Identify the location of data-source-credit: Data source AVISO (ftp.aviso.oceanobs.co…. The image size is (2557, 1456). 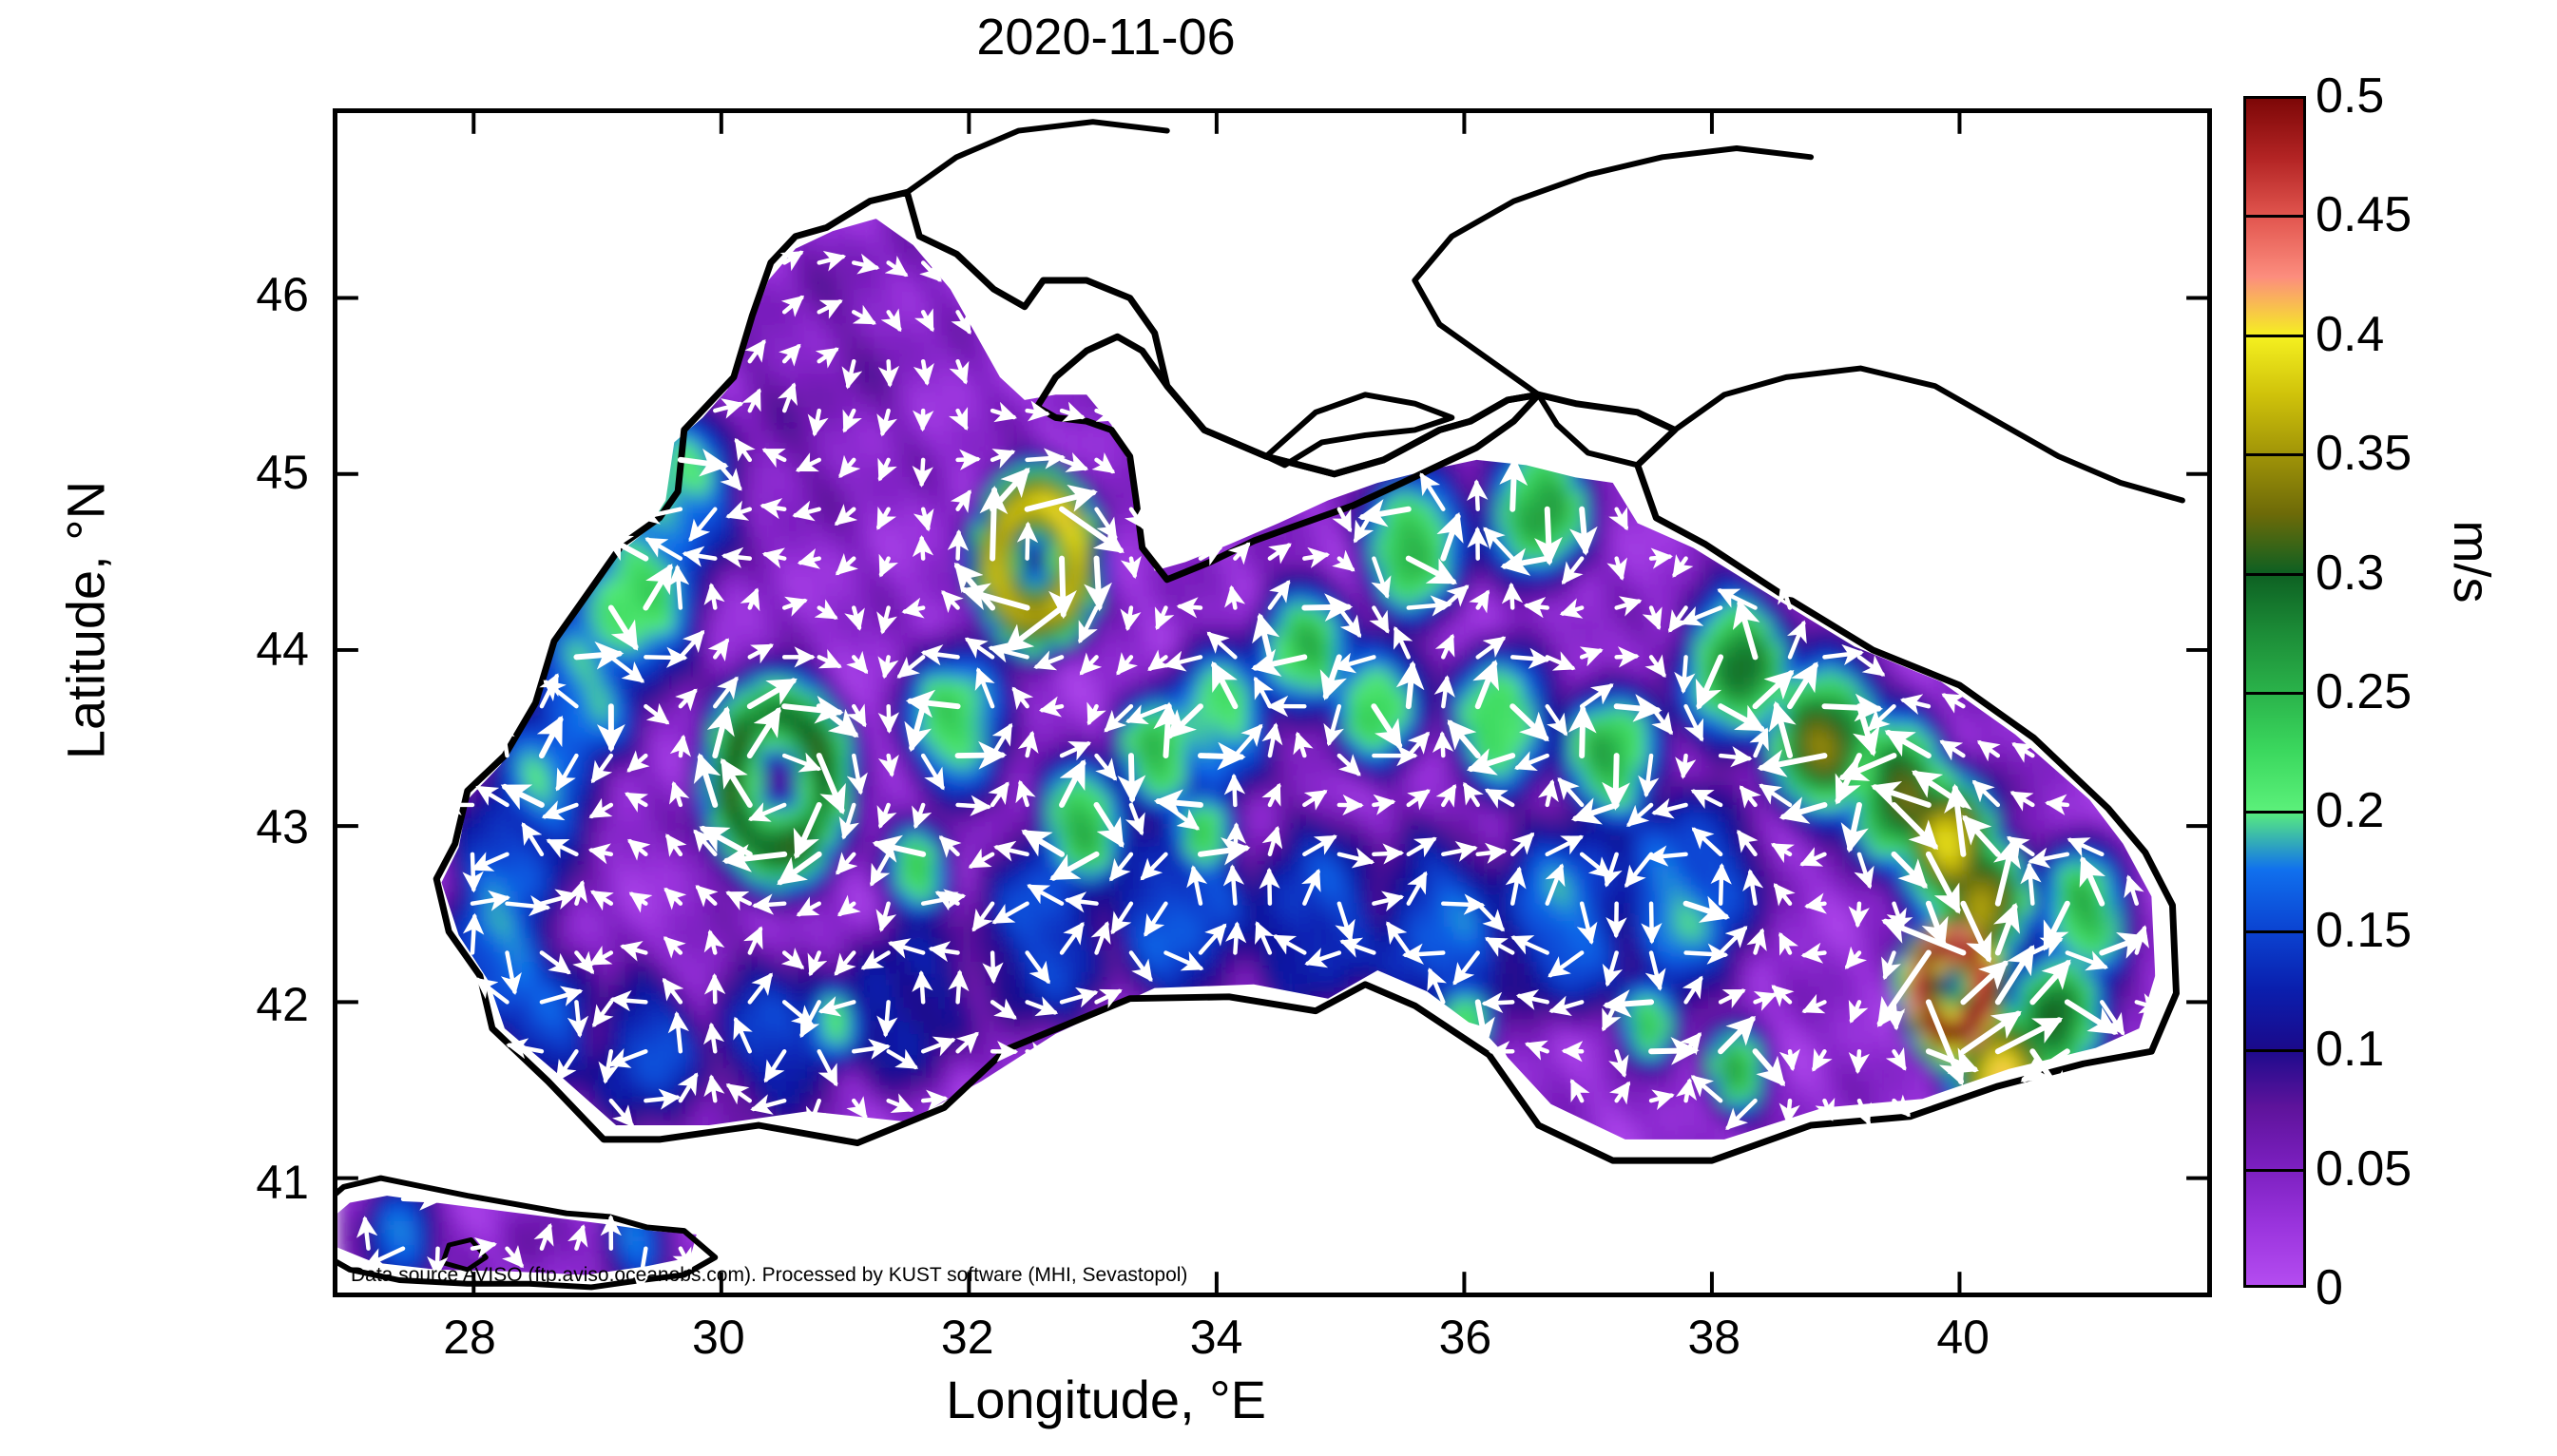
(769, 1275).